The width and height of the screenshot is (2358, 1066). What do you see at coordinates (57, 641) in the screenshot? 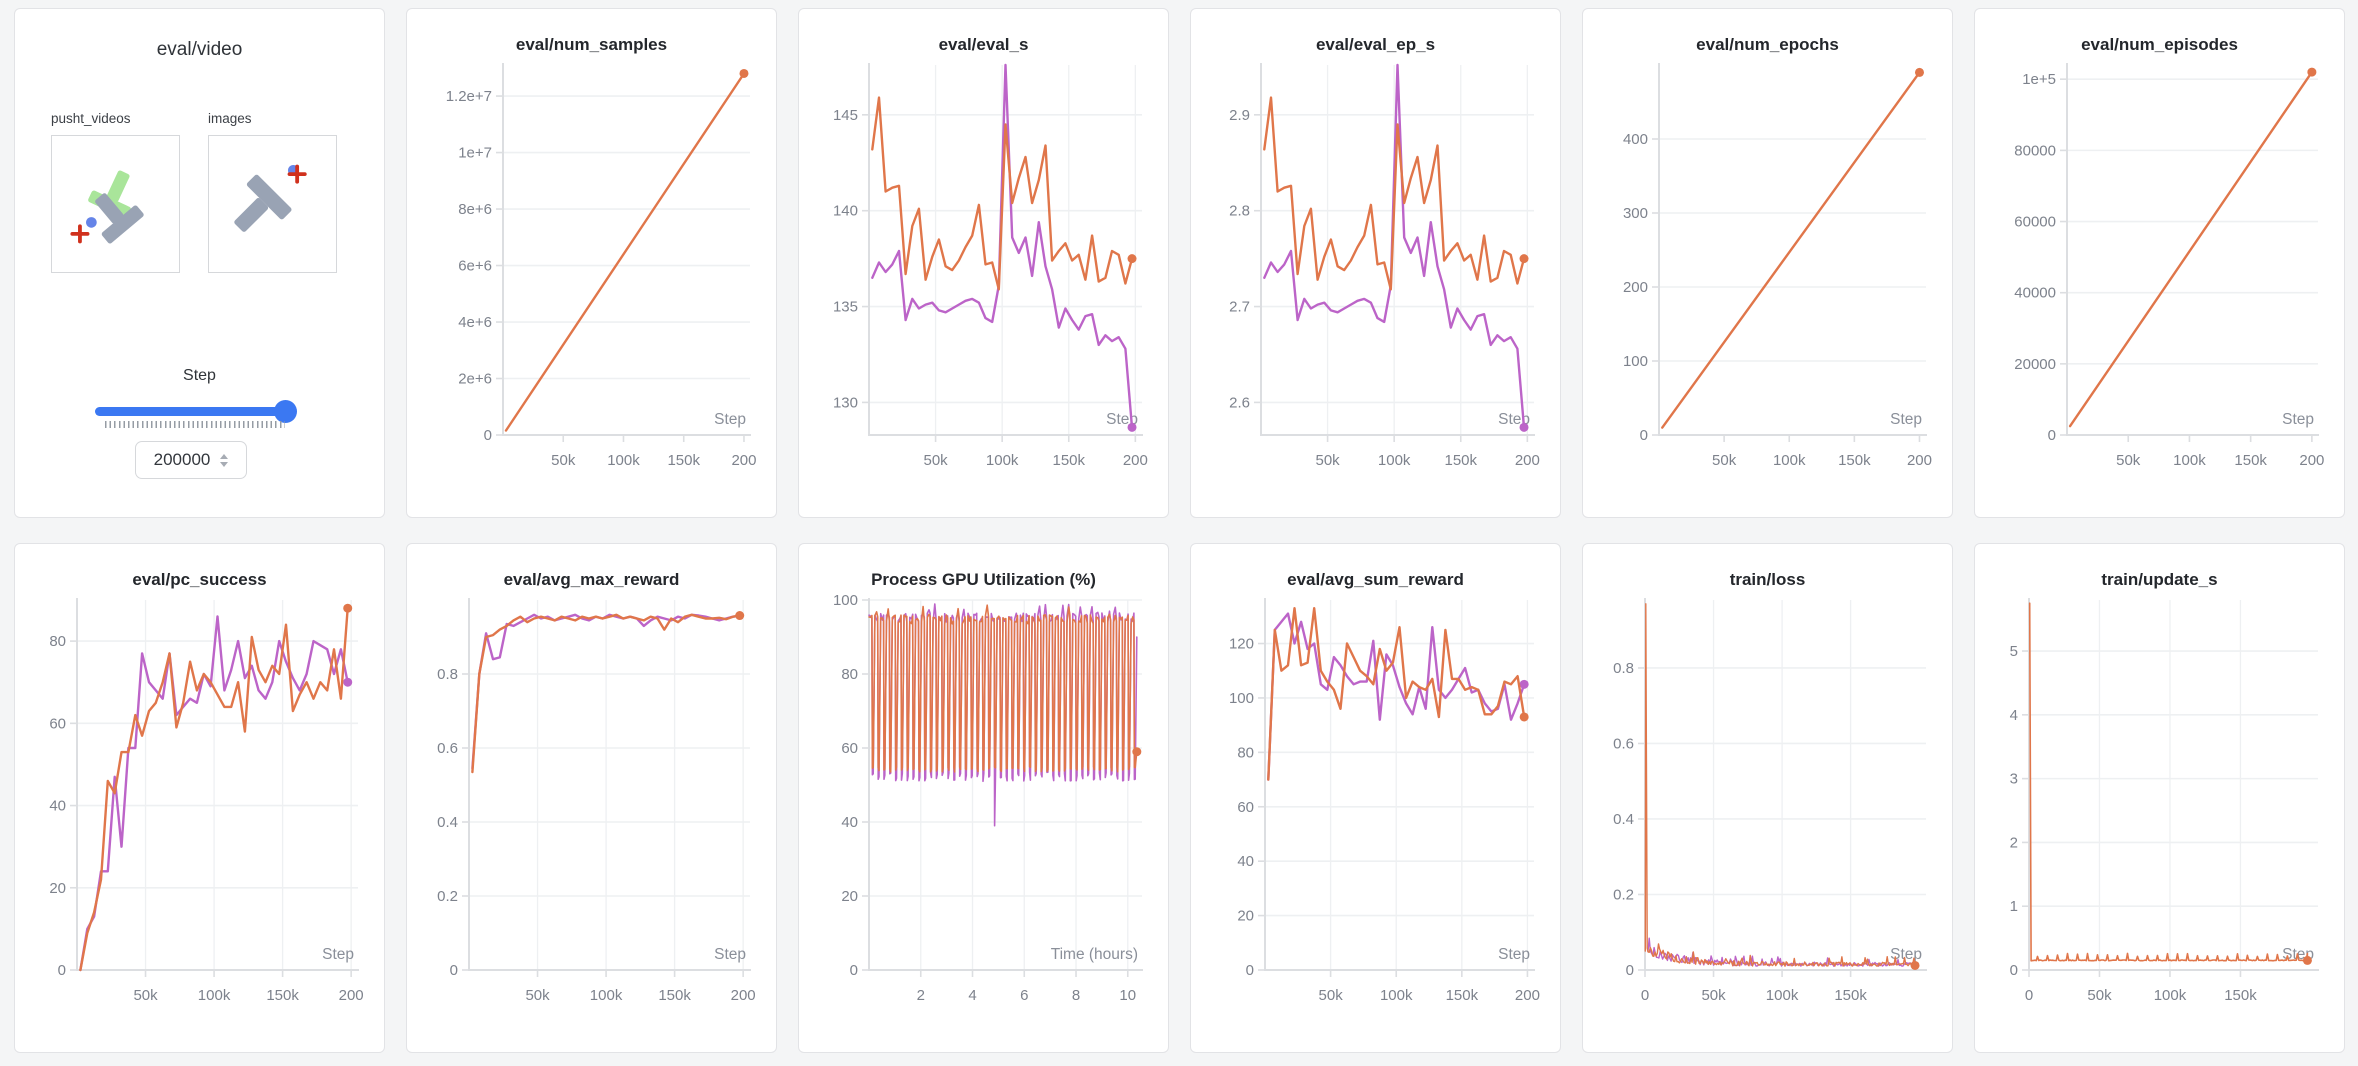
I see `y-tick-label: 80` at bounding box center [57, 641].